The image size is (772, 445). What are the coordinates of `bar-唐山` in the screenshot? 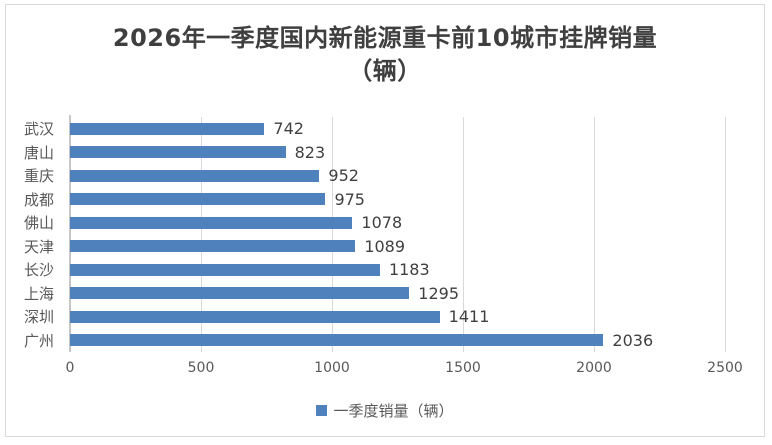 It's located at (178, 152).